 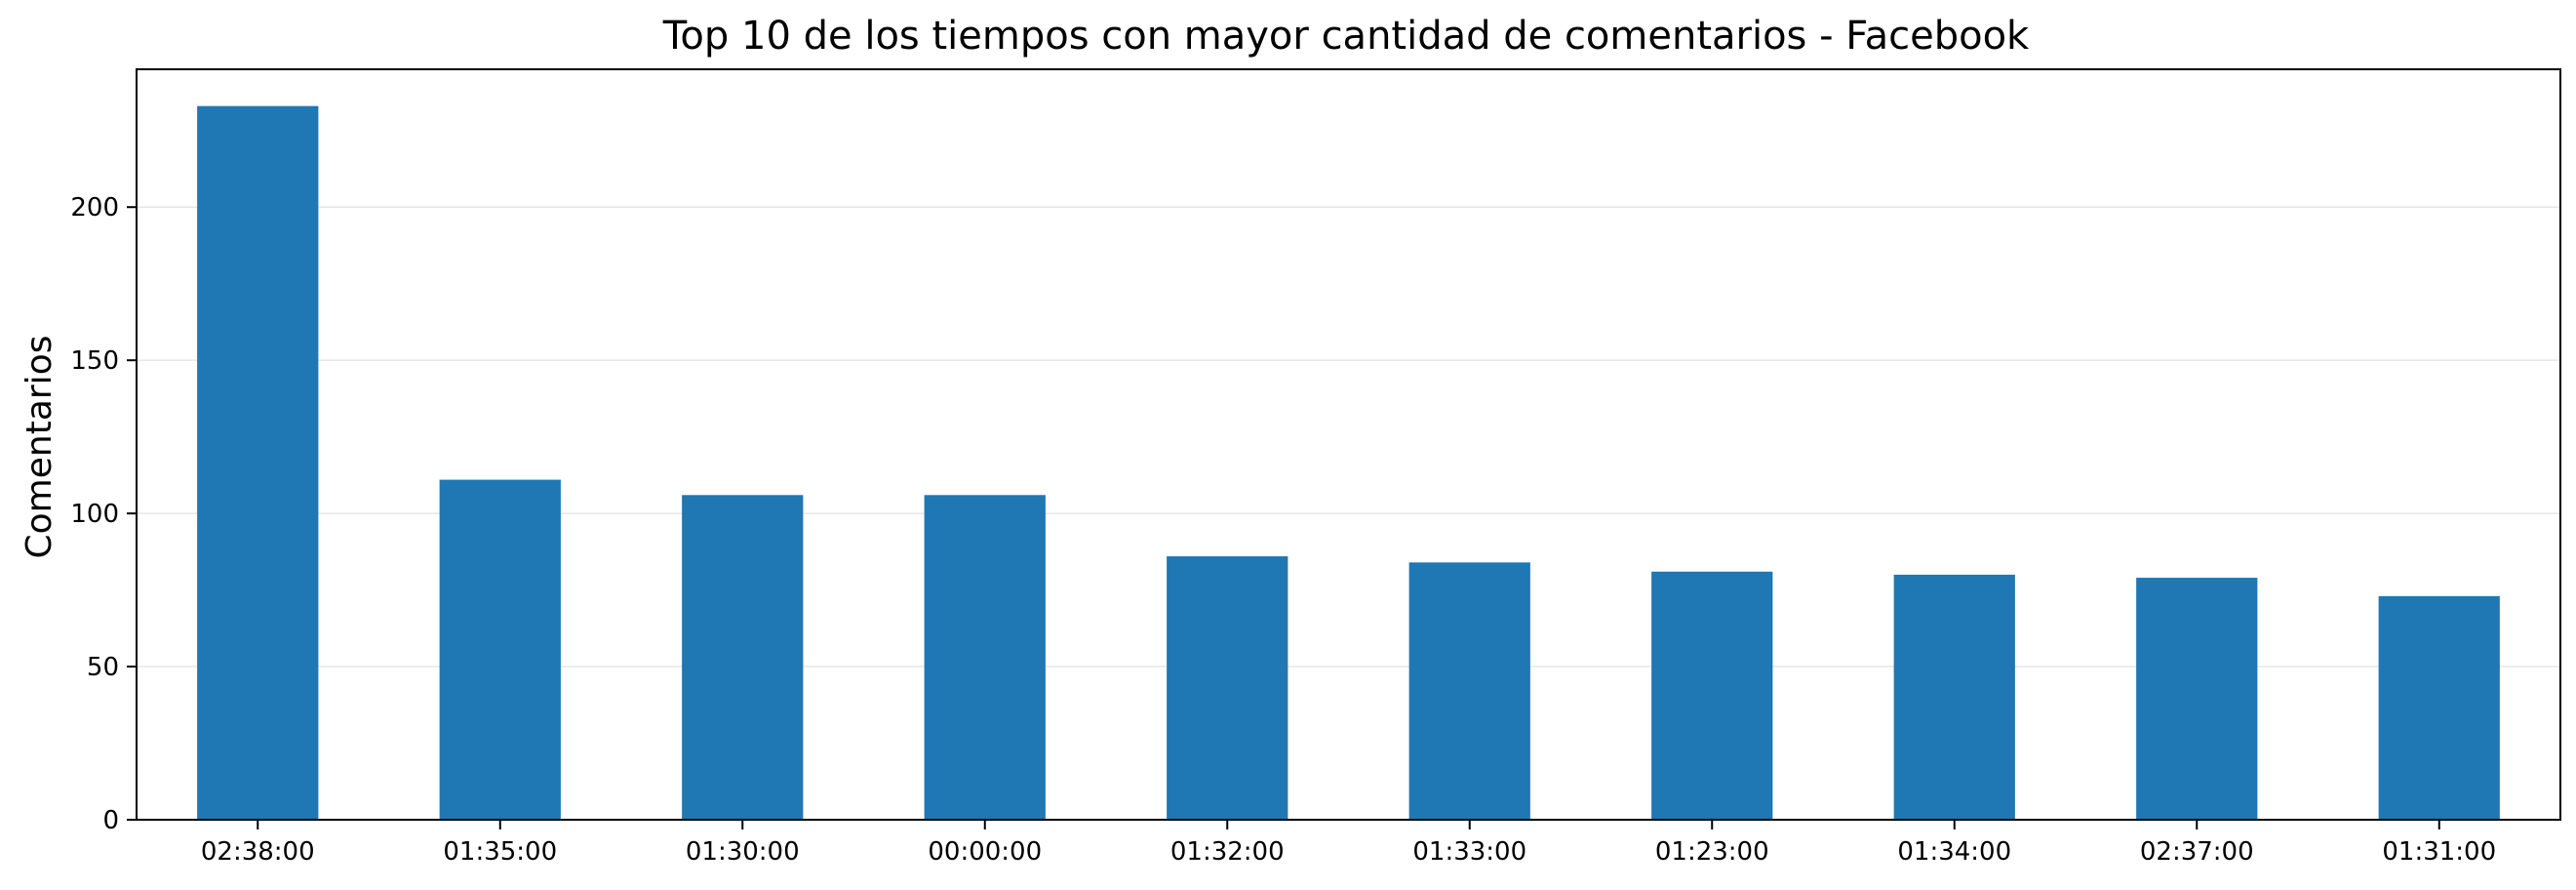 What do you see at coordinates (743, 852) in the screenshot?
I see `x-tick-label: 01:30:00` at bounding box center [743, 852].